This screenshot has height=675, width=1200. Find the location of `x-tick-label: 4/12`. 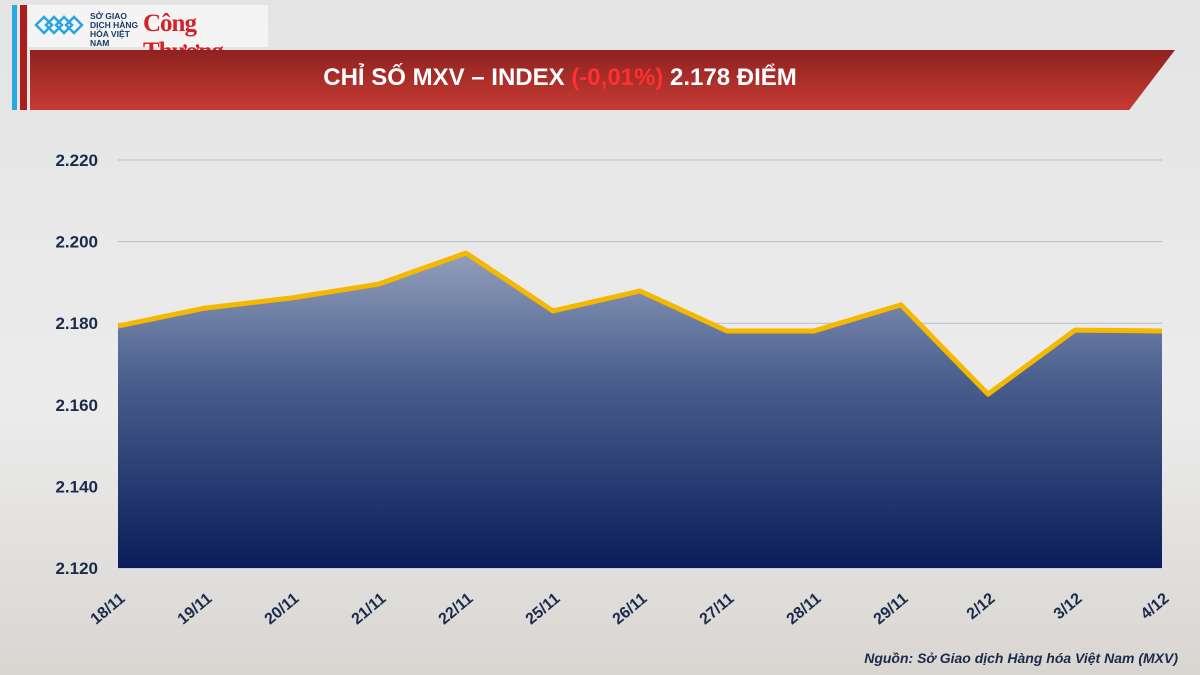

x-tick-label: 4/12 is located at coordinates (1155, 606).